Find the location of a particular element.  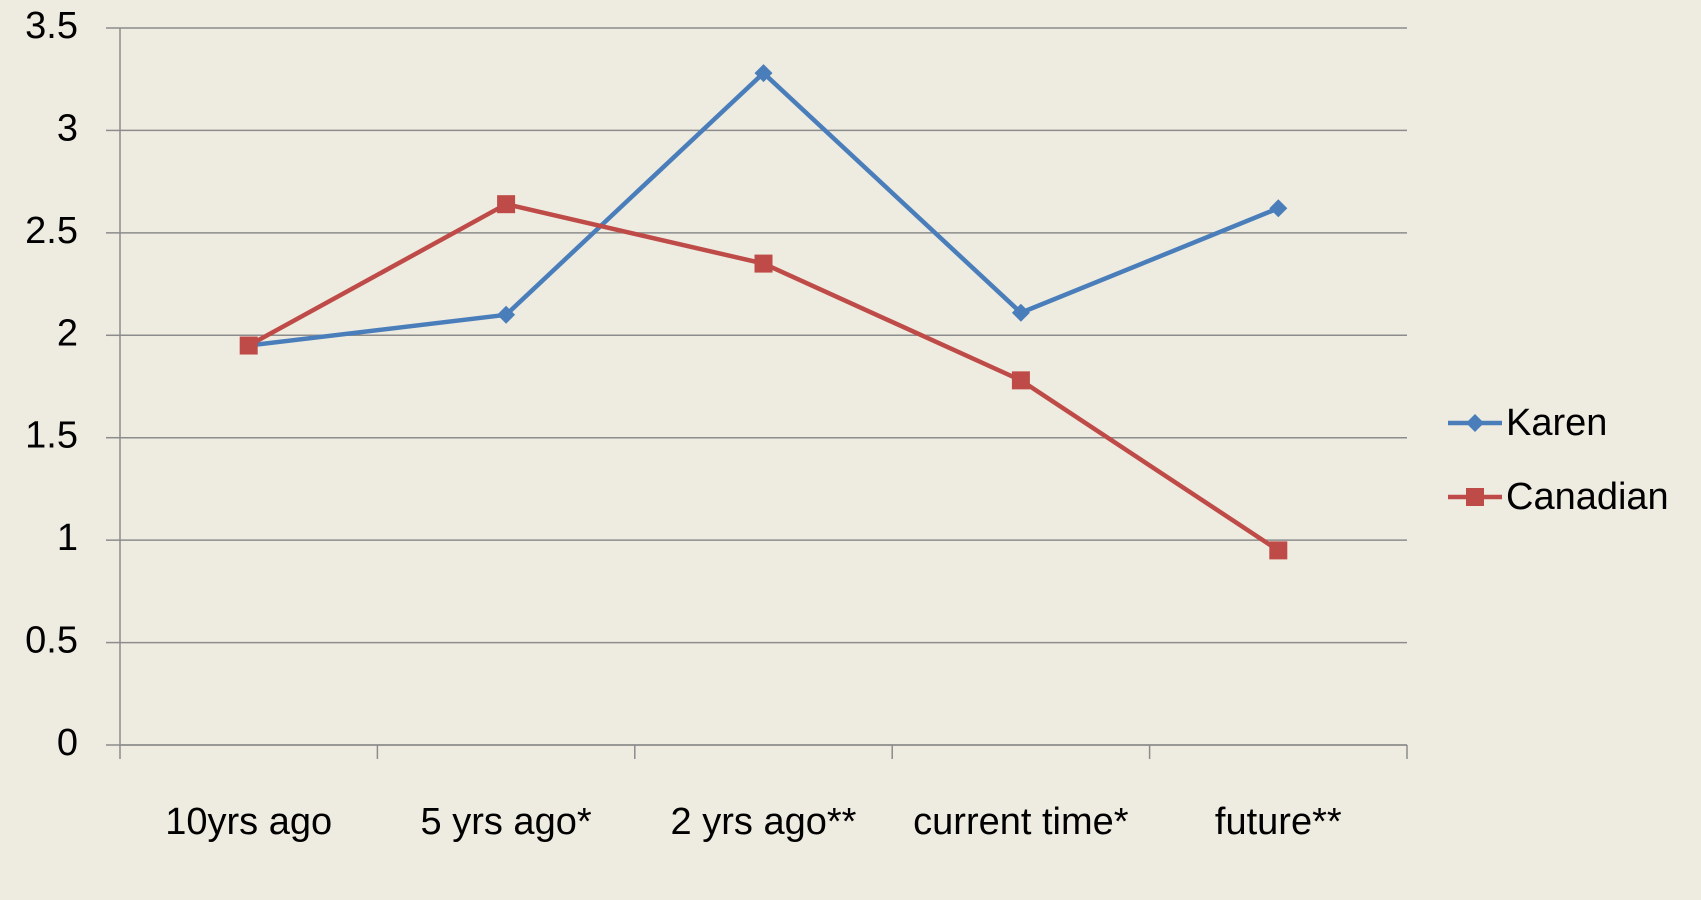

y-tick-label: 3.5 is located at coordinates (51, 26).